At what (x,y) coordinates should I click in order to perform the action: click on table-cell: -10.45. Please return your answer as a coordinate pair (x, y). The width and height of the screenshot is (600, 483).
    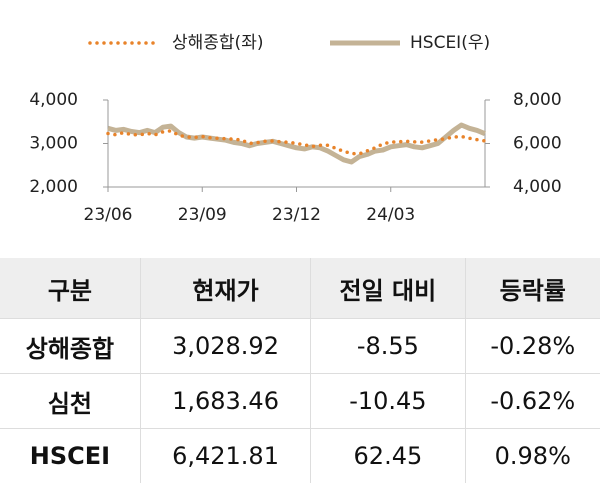
    Looking at the image, I should click on (388, 401).